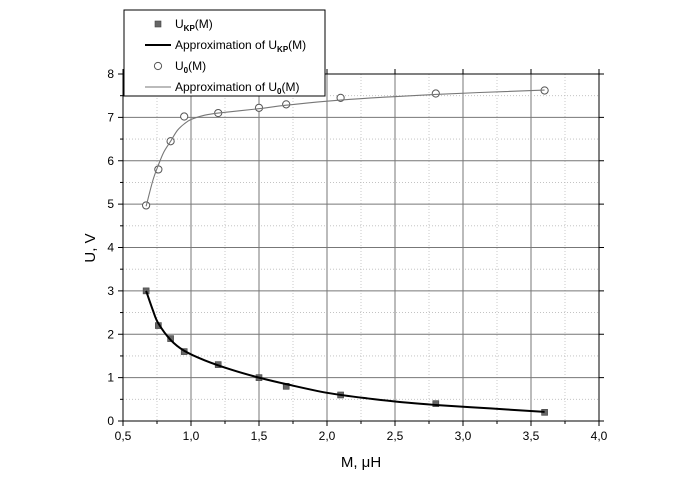 This screenshot has height=485, width=696. What do you see at coordinates (110, 248) in the screenshot?
I see `y-tick-label: 4` at bounding box center [110, 248].